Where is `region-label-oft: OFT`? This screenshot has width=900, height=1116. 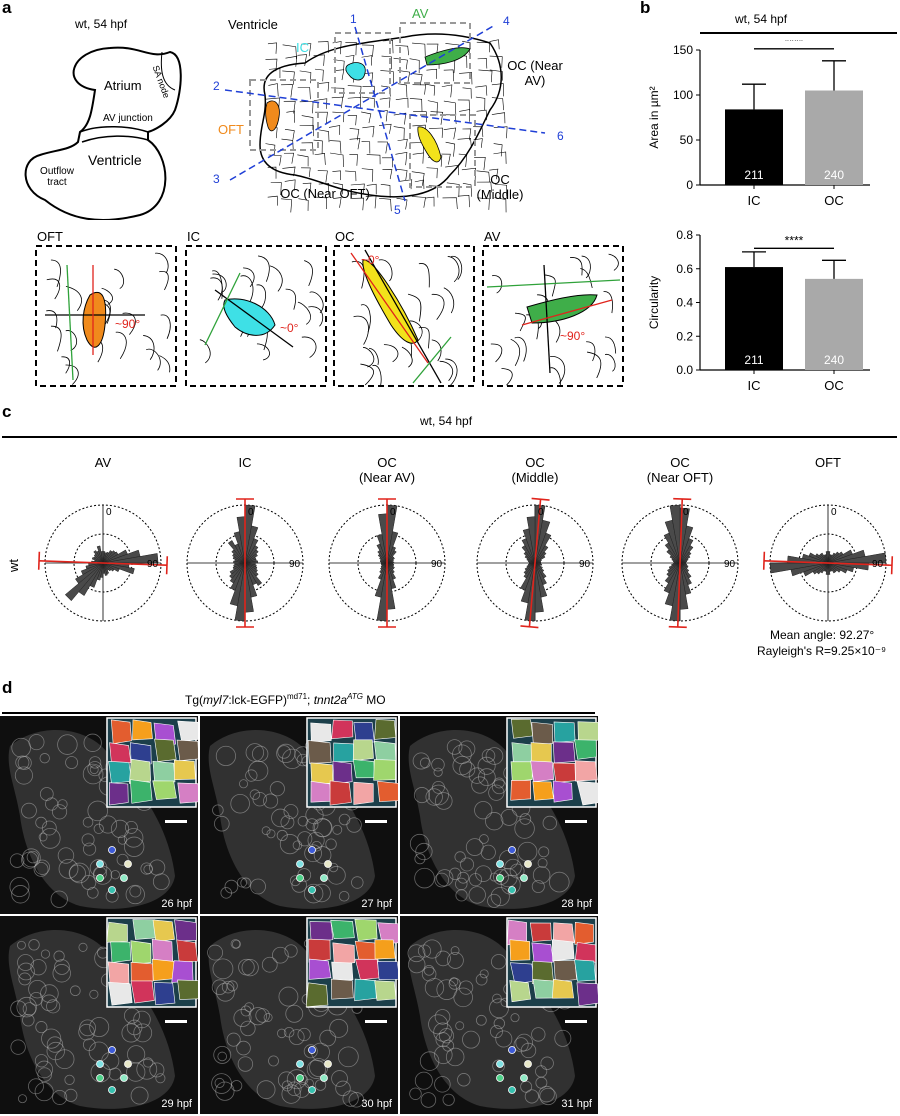
region-label-oft: OFT is located at coordinates (231, 129).